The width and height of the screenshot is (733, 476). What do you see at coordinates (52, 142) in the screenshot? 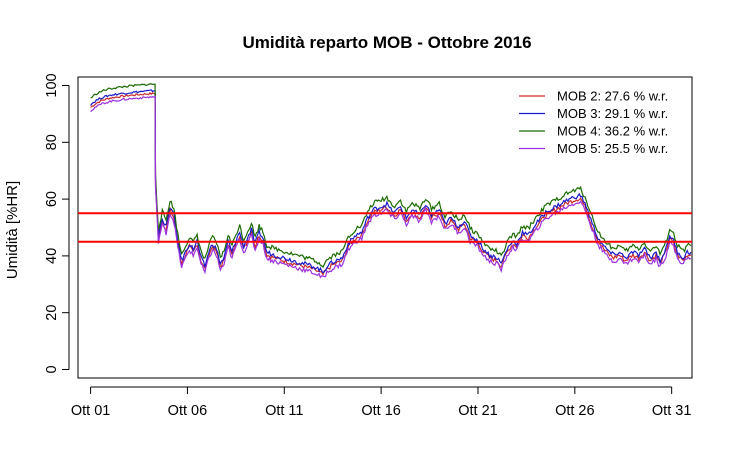
I see `y-tick-label: 80` at bounding box center [52, 142].